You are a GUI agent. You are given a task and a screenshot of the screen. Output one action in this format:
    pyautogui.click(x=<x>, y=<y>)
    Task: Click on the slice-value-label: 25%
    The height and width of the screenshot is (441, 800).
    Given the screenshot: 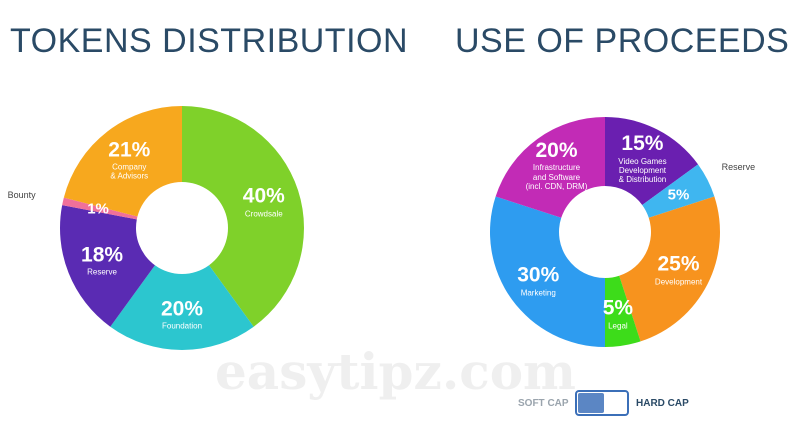 What is the action you would take?
    pyautogui.click(x=678, y=264)
    